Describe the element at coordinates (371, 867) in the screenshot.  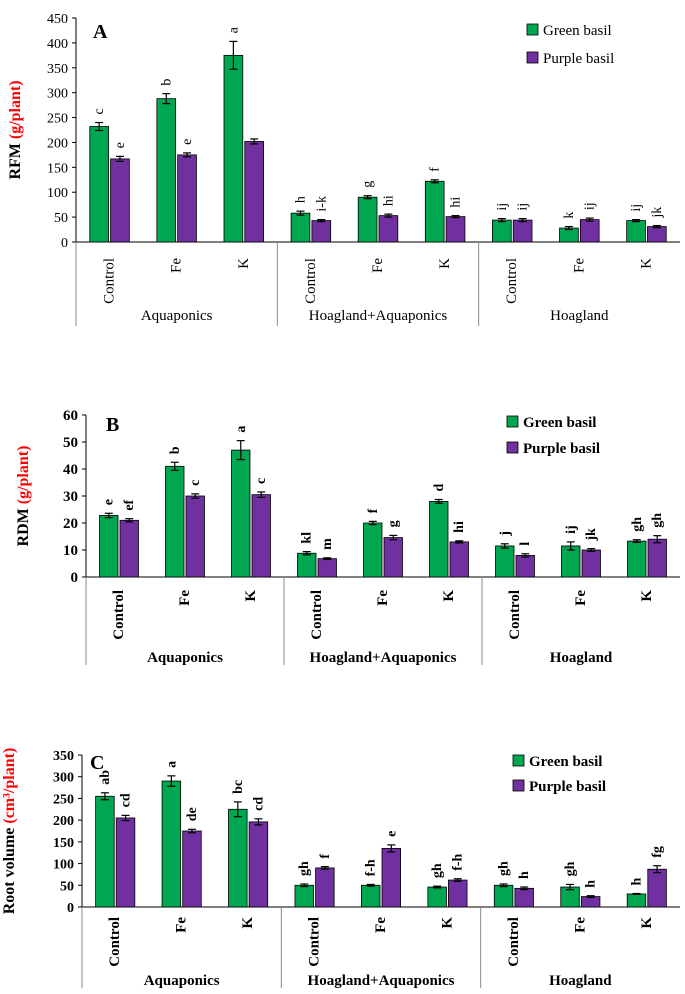
I see `significance-letter: f-h` at that location.